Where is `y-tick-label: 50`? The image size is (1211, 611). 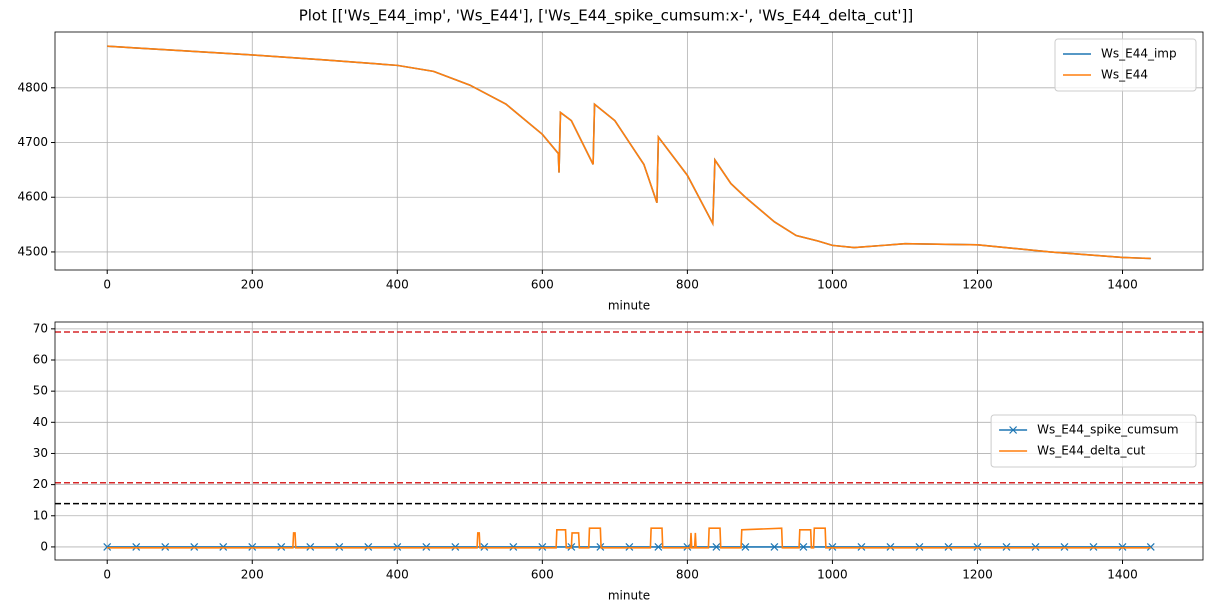 y-tick-label: 50 is located at coordinates (40, 391).